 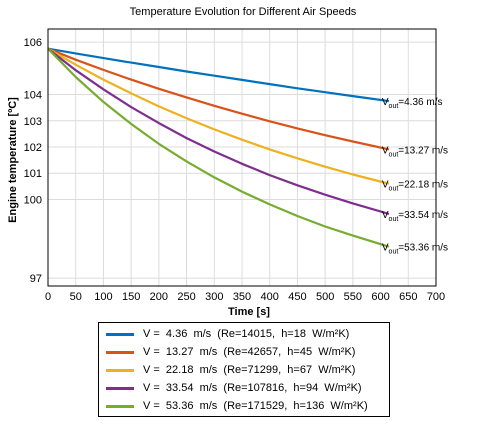 I want to click on legend-item: V = 13.27 m/s (Re=42657, h=45 W/m²K), so click(x=244, y=352).